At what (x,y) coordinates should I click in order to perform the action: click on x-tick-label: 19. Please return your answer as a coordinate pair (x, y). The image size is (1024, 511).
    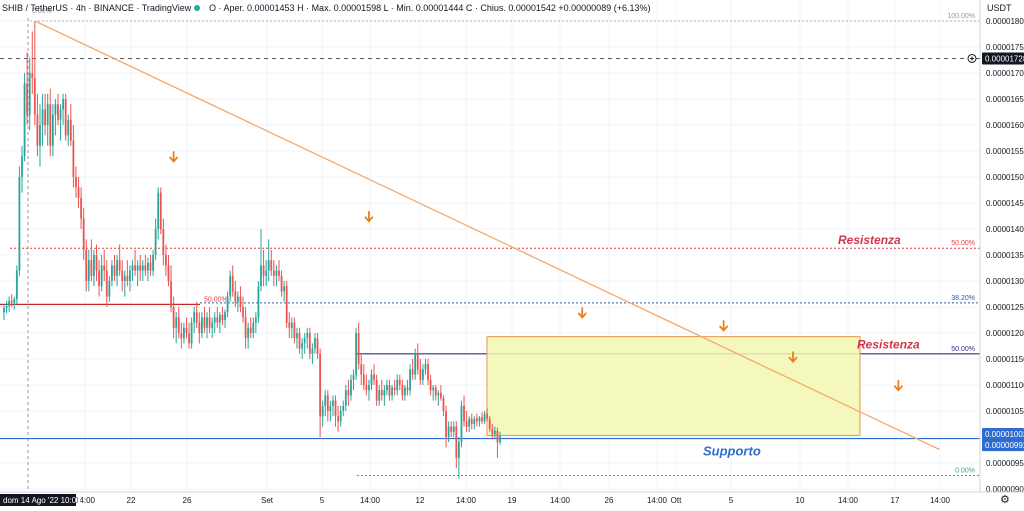
    Looking at the image, I should click on (512, 500).